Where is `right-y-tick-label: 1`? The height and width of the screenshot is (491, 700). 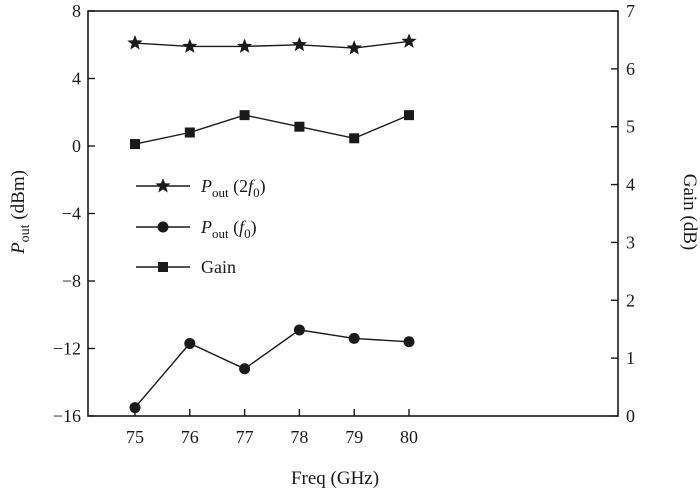
right-y-tick-label: 1 is located at coordinates (630, 358).